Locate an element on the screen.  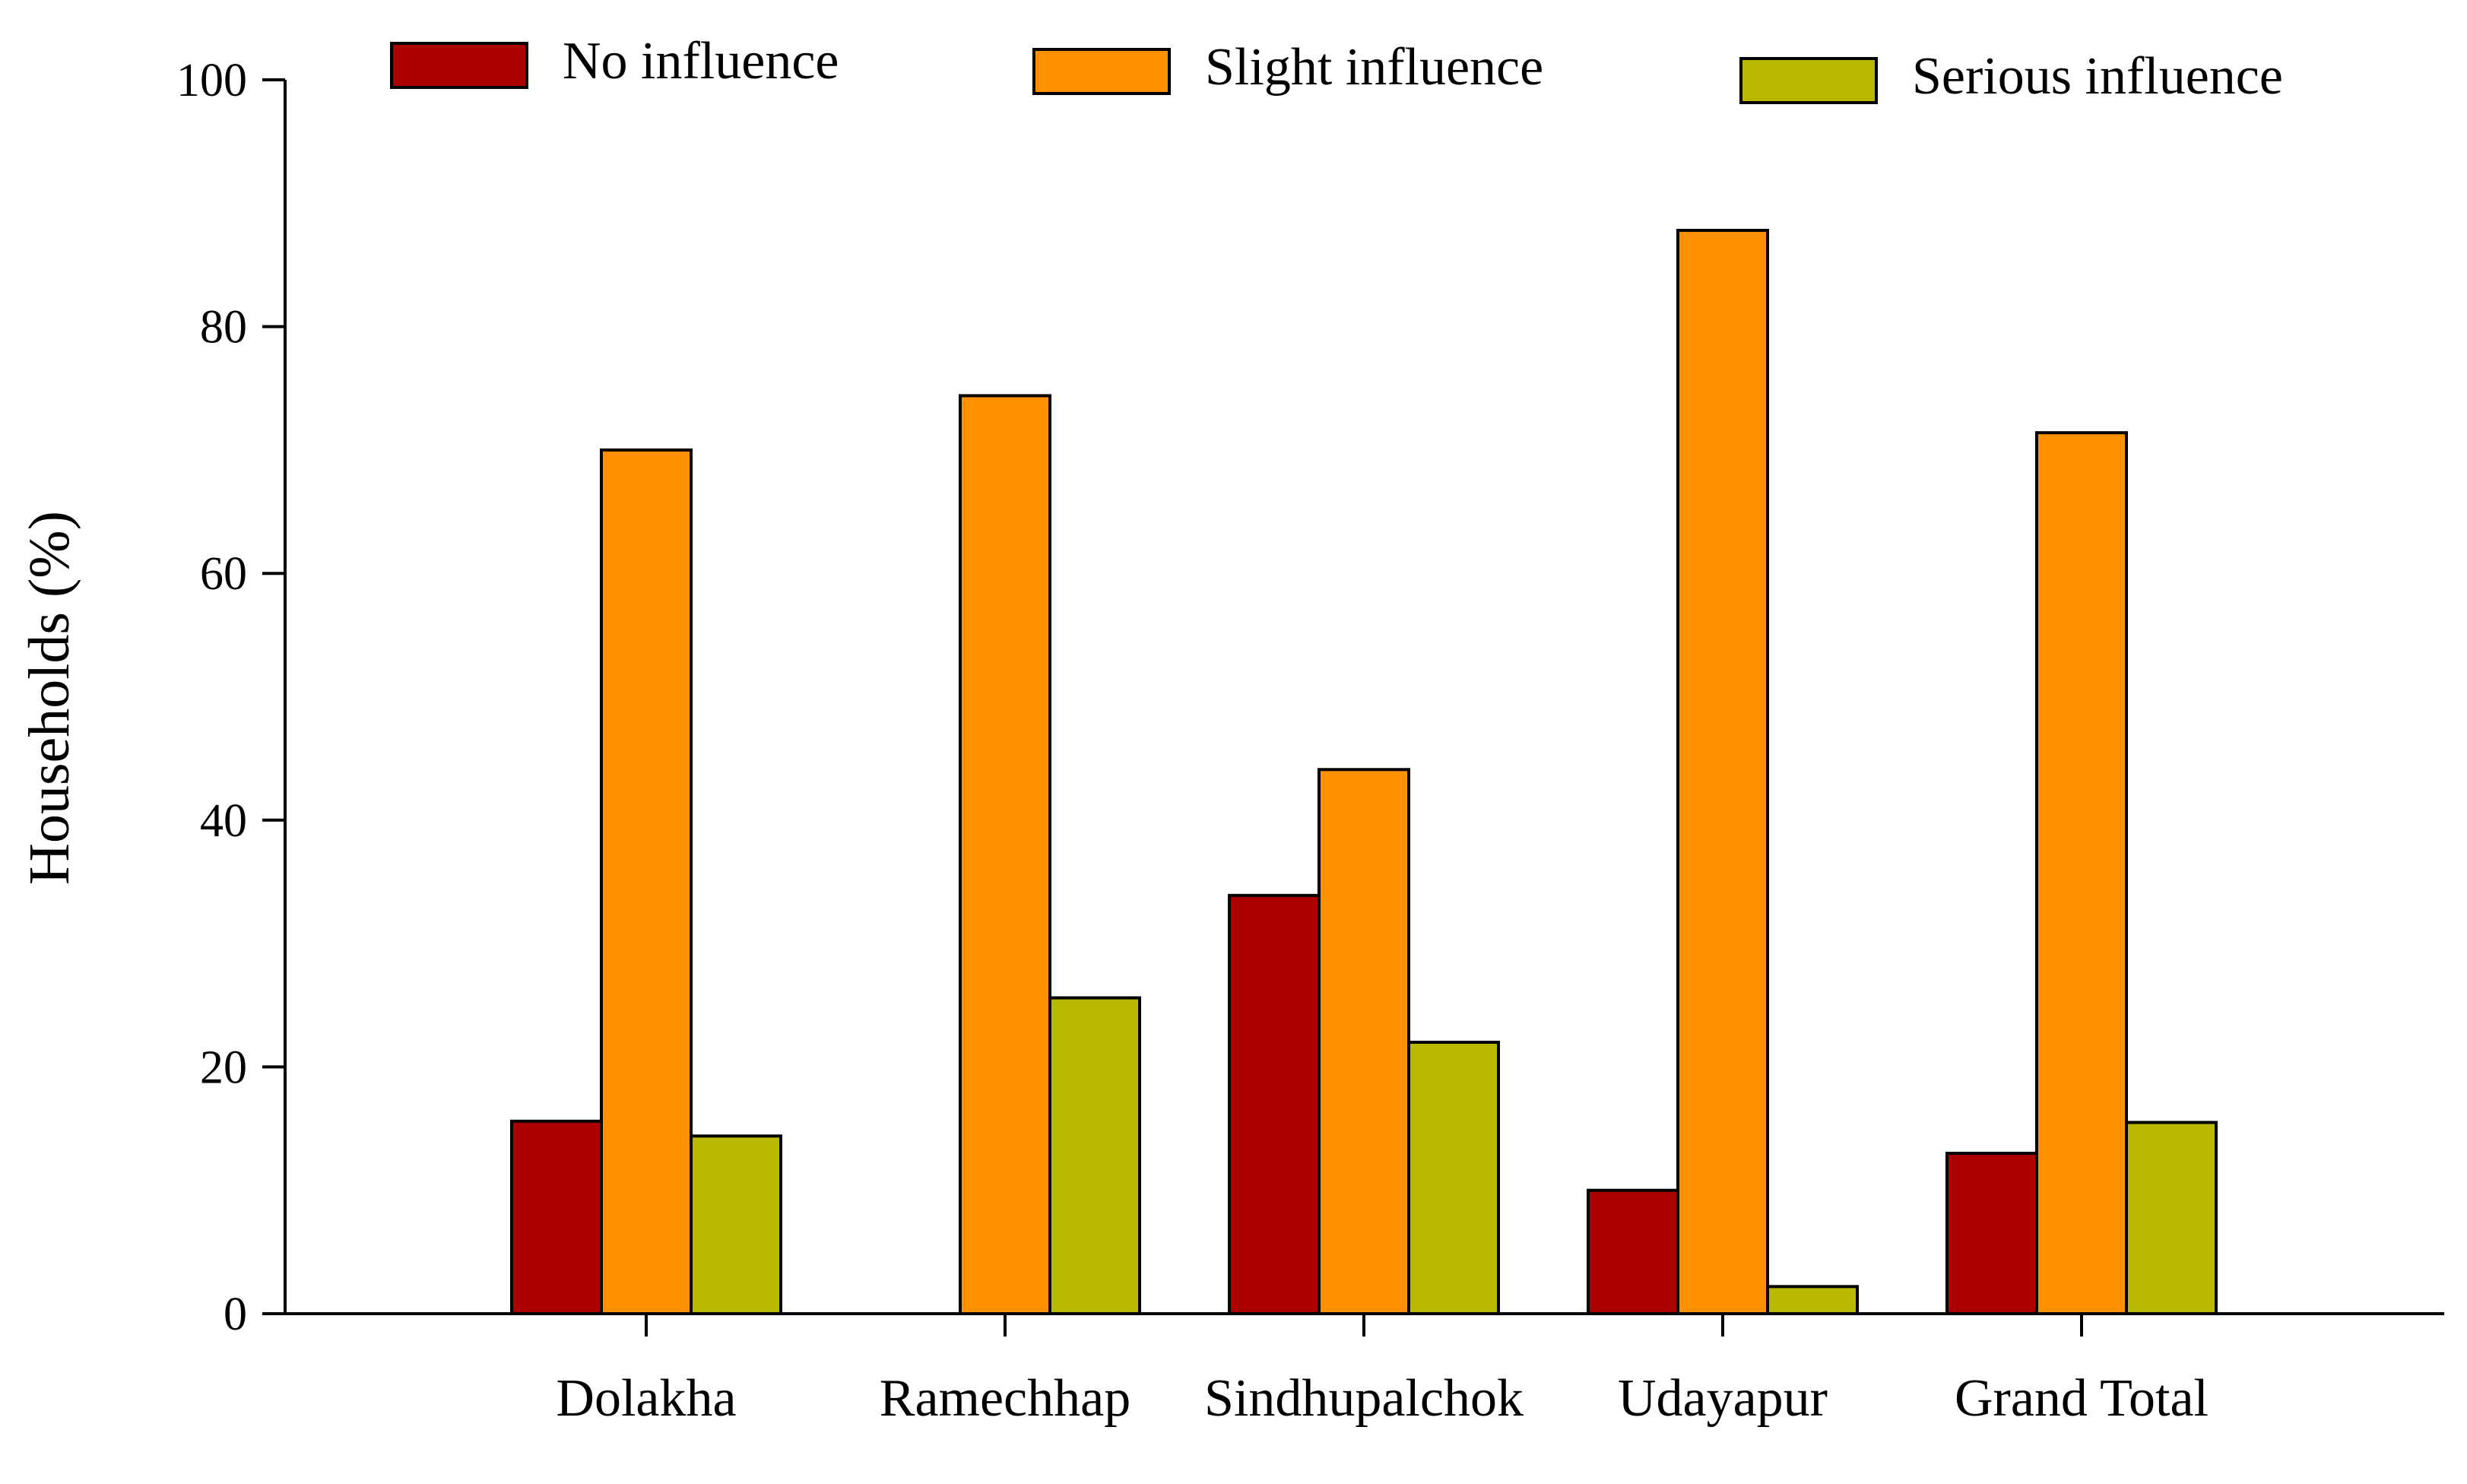
legend-label-serious-influence: Serious influence is located at coordinates (2097, 76).